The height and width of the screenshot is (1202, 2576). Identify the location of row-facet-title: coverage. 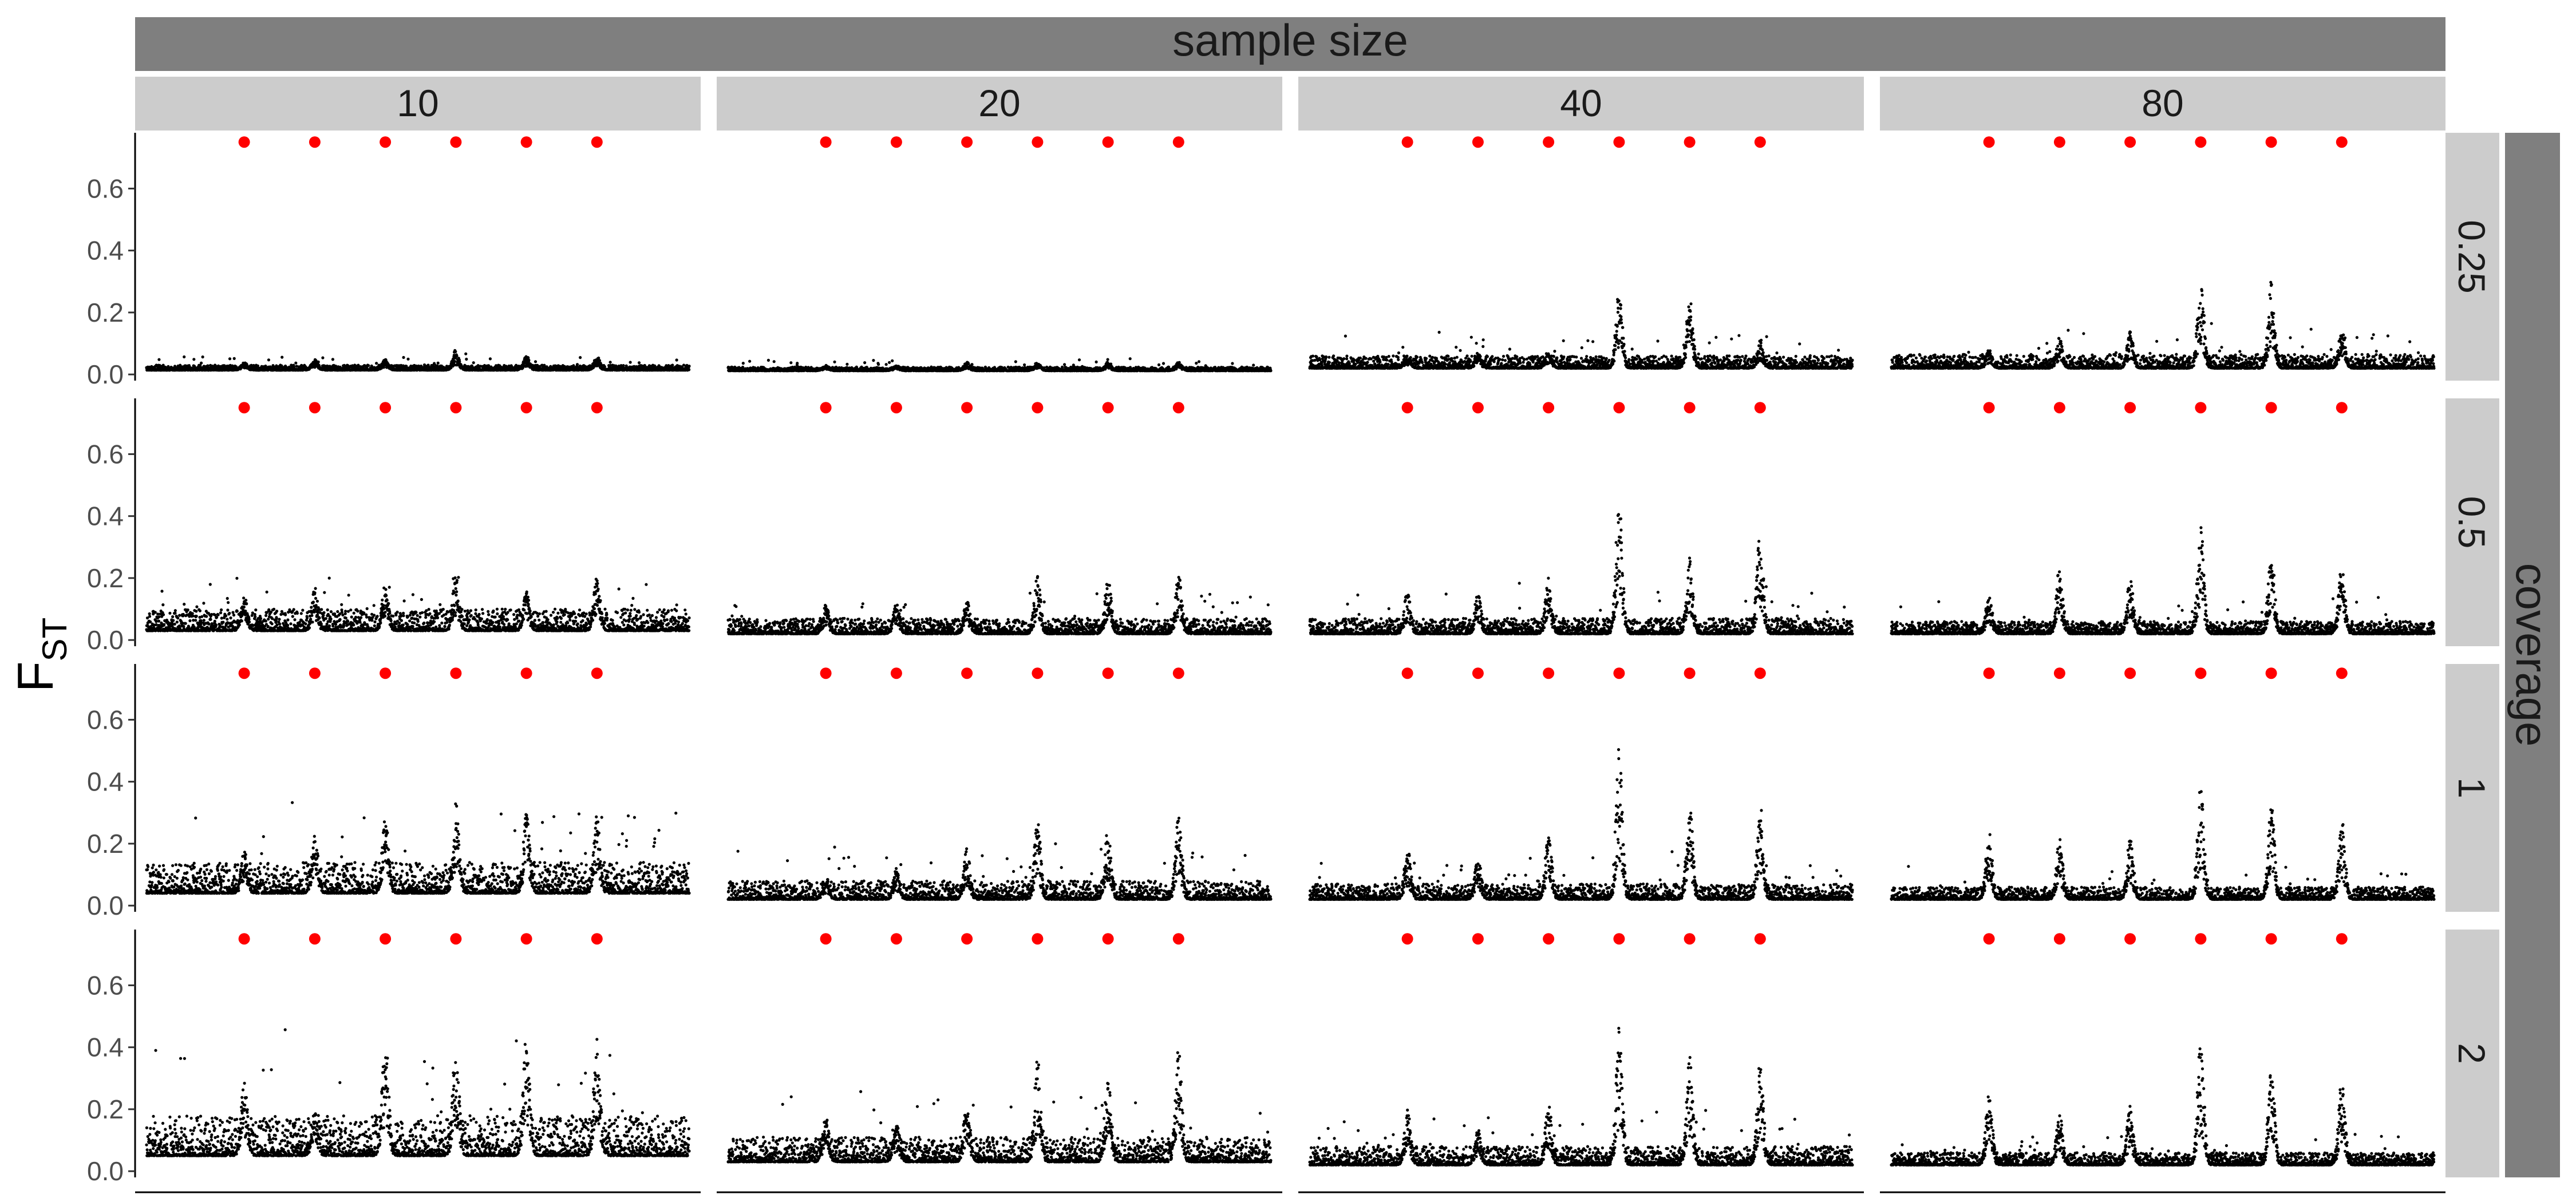
(2532, 655).